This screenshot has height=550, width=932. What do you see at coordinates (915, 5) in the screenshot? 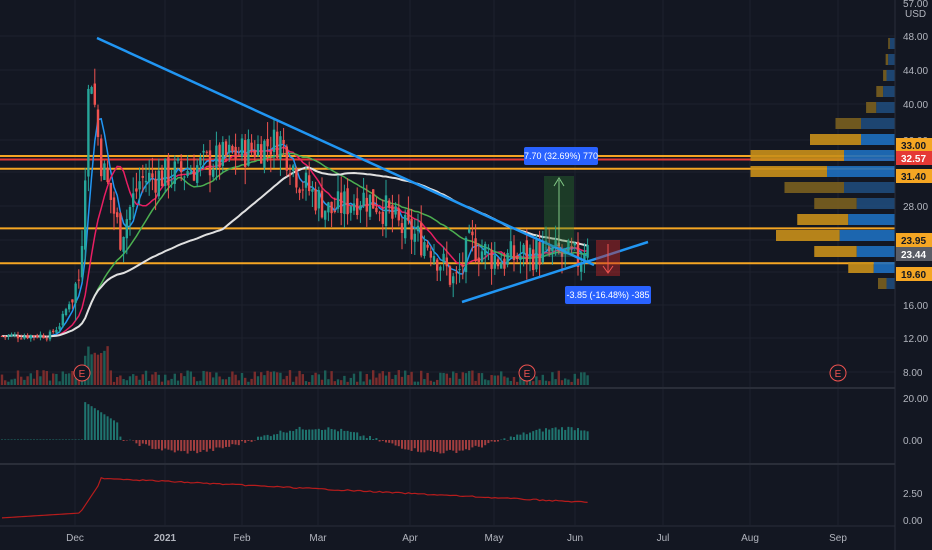
I see `y-tick-label-top: 57.00` at bounding box center [915, 5].